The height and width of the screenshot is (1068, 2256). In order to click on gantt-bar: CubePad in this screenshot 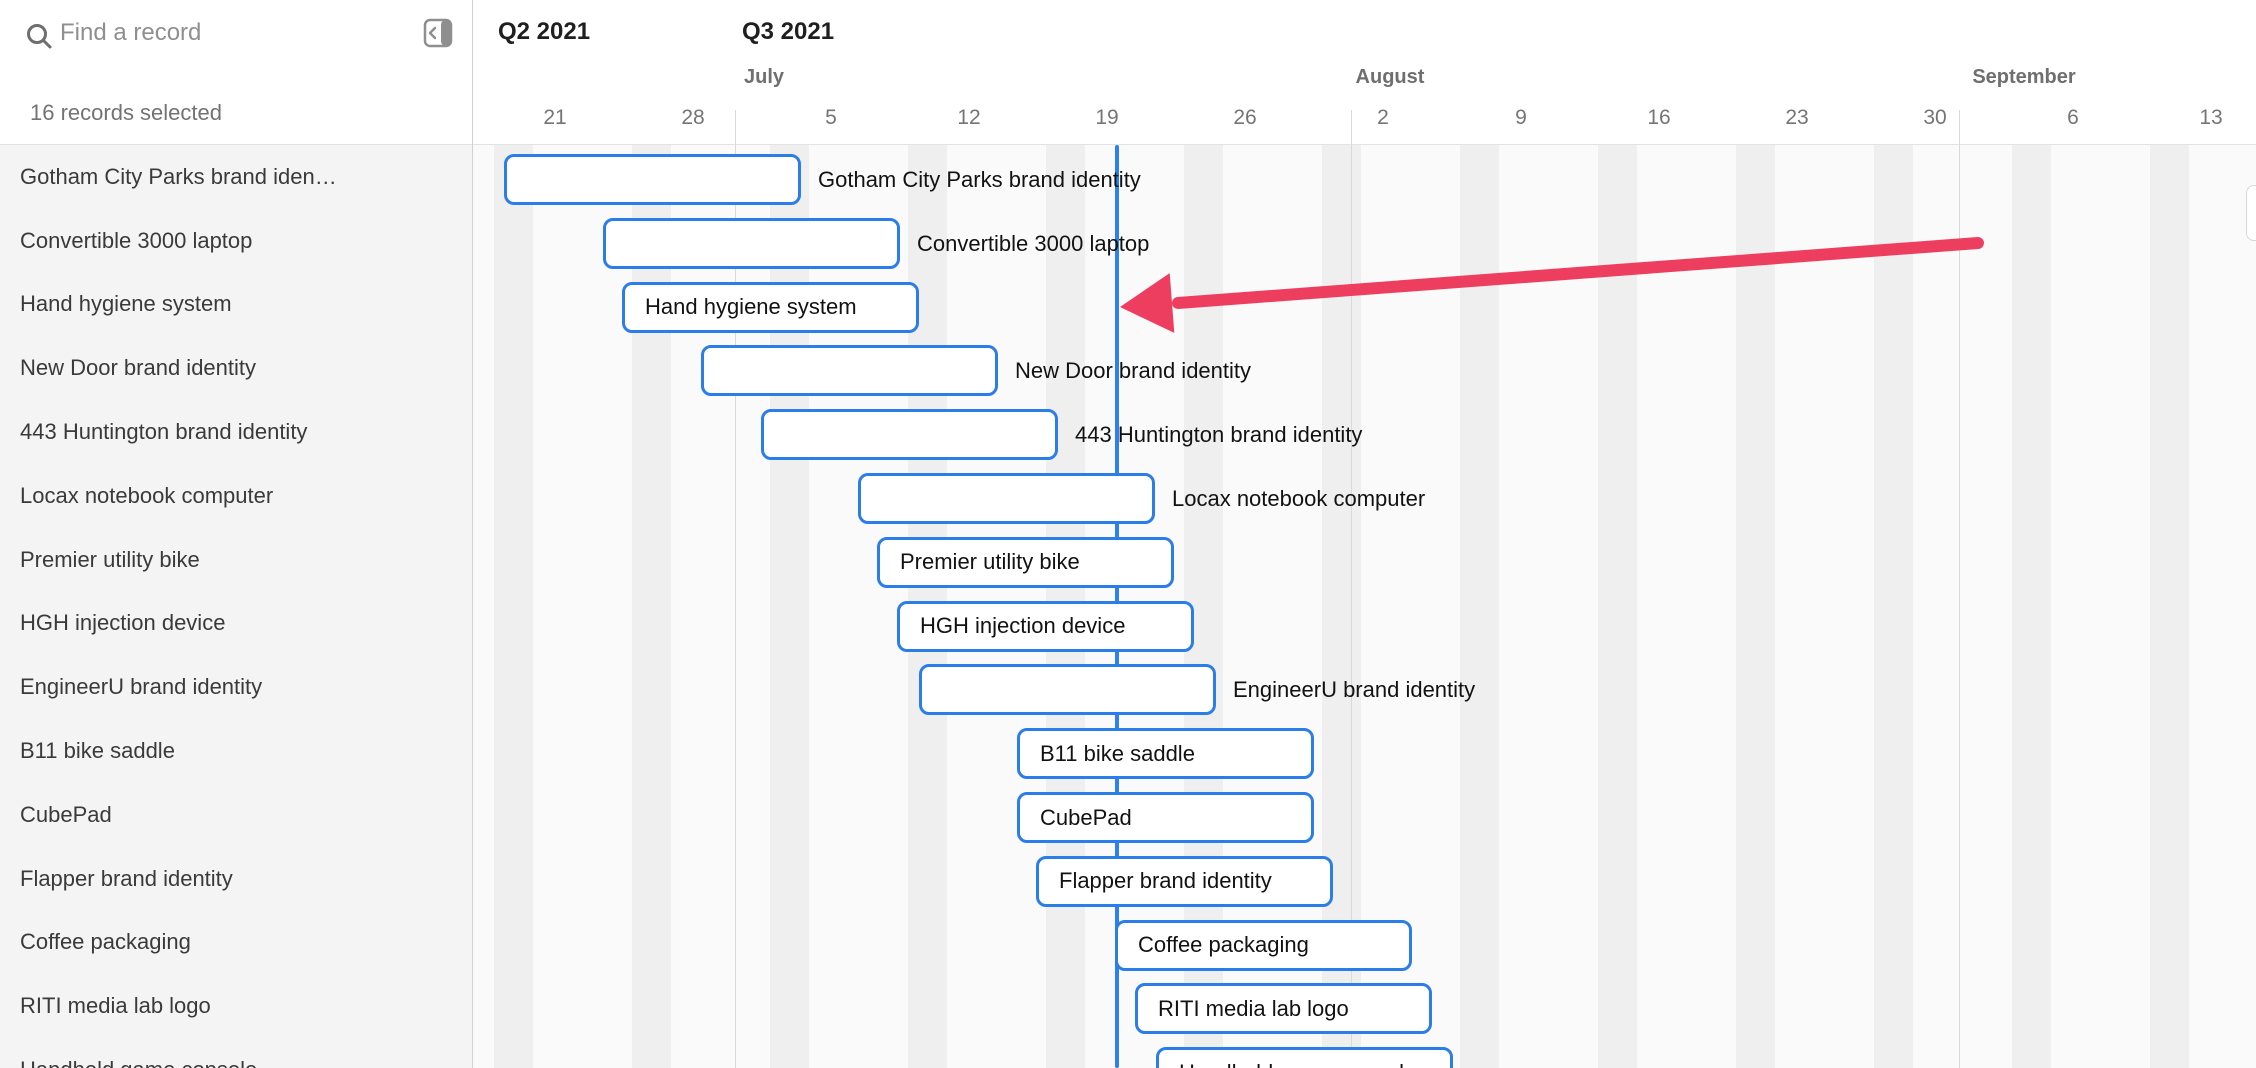, I will do `click(1165, 817)`.